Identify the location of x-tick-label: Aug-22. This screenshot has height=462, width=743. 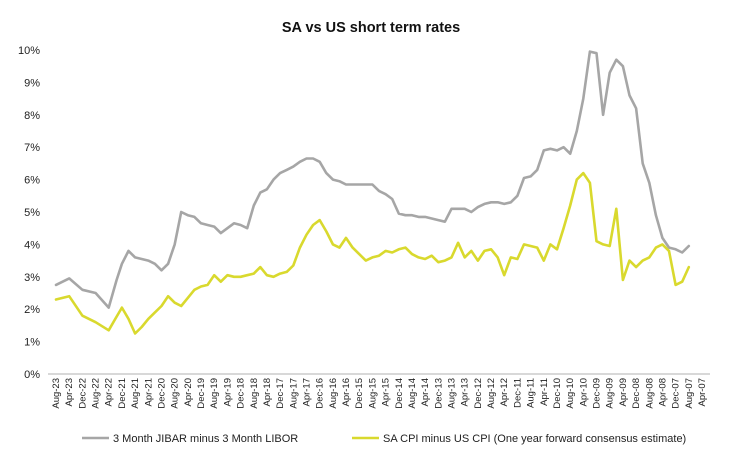
(96, 393).